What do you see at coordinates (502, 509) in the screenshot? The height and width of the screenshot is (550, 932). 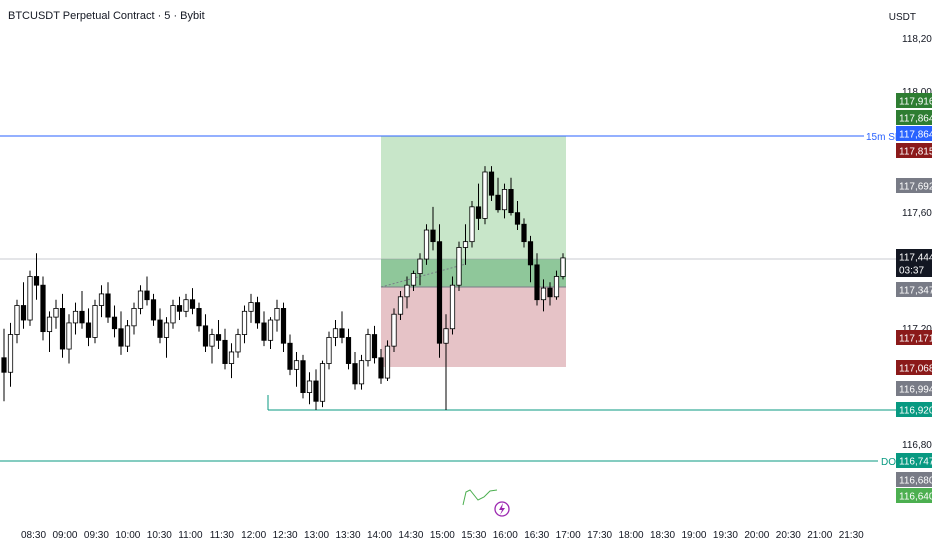 I see `lightning-icon` at bounding box center [502, 509].